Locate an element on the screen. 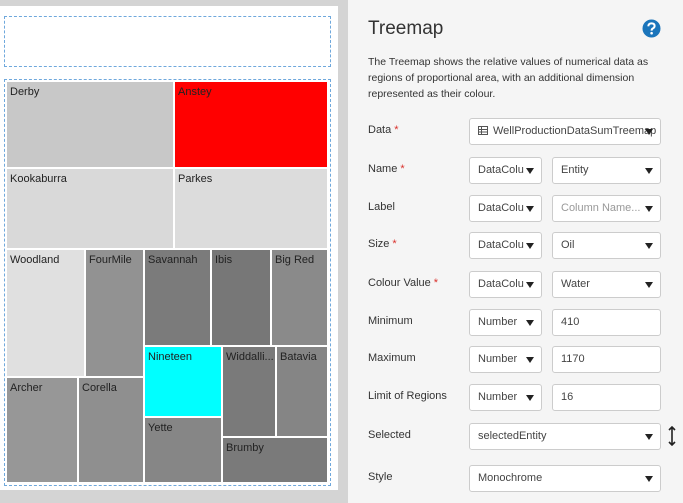 The width and height of the screenshot is (683, 503). cell-label: Brumby is located at coordinates (245, 448).